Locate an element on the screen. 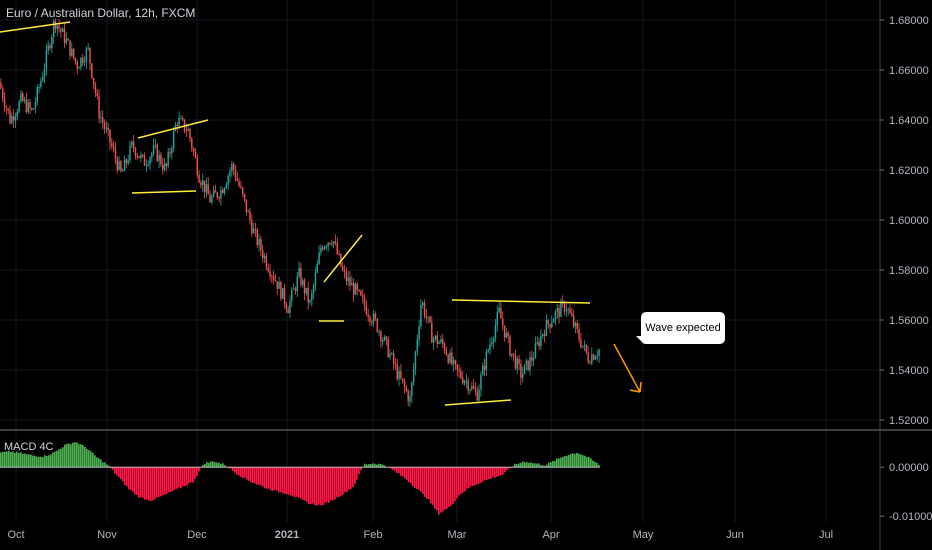 This screenshot has height=550, width=932. time-axis: Oct Nov Dec 2021 Feb Mar Apr May Jun Jul is located at coordinates (420, 535).